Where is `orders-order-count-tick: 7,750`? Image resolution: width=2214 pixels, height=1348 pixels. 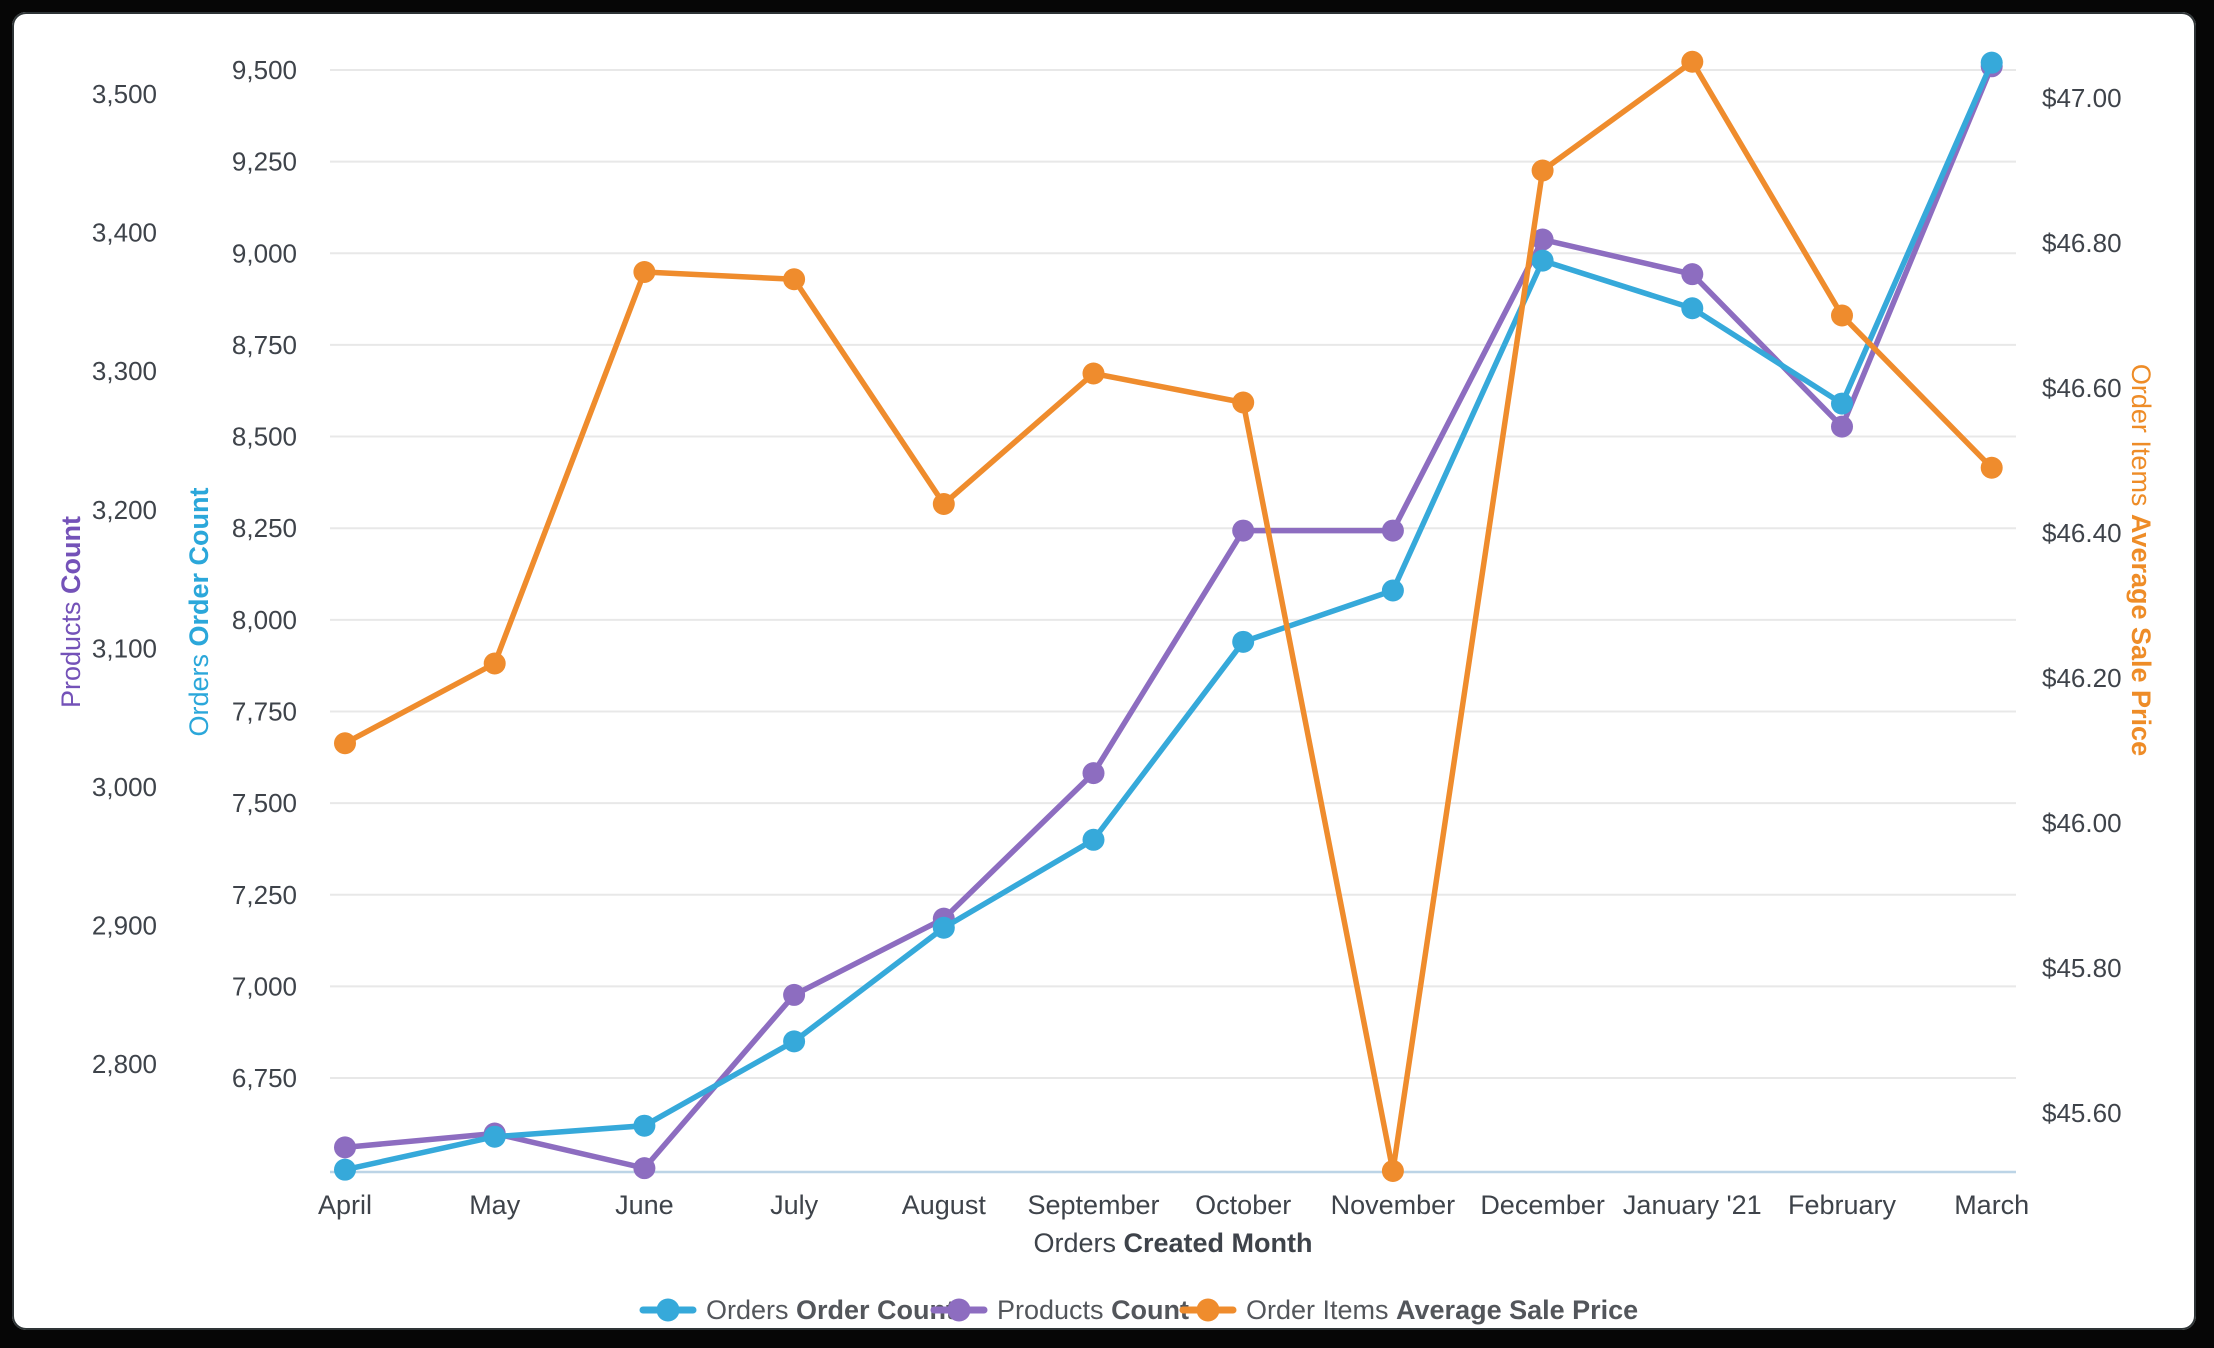 orders-order-count-tick: 7,750 is located at coordinates (264, 711).